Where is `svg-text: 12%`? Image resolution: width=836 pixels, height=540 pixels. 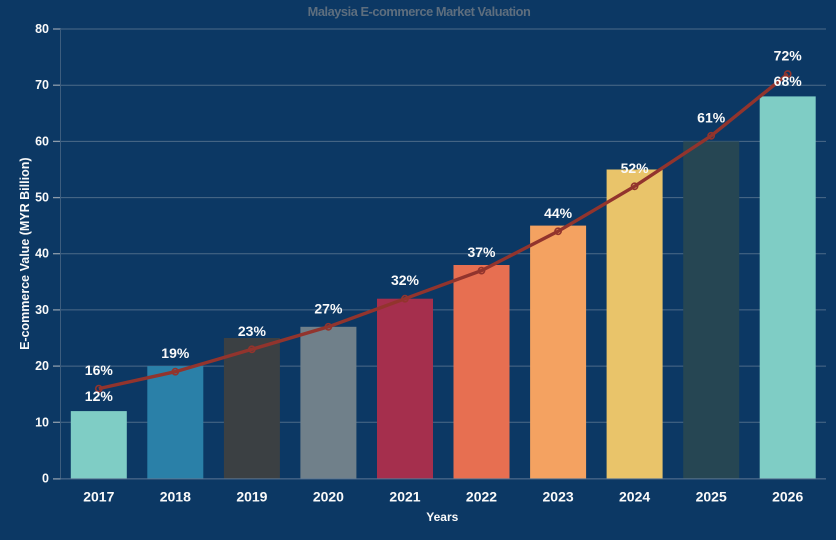 svg-text: 12% is located at coordinates (99, 396).